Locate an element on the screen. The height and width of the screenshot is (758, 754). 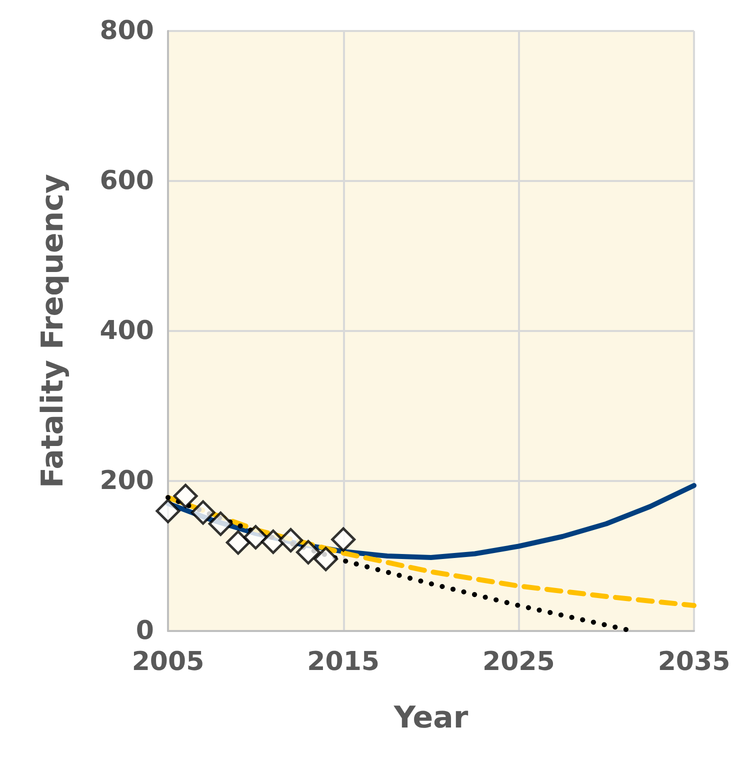
x-tick-label: 2005 is located at coordinates (168, 662).